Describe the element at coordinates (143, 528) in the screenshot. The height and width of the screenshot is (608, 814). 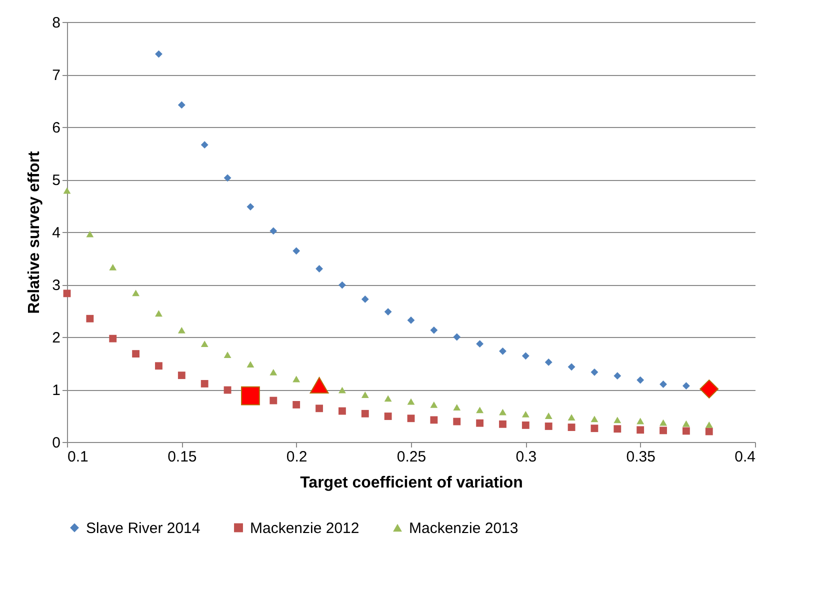
I see `legend-label: Slave River 2014` at that location.